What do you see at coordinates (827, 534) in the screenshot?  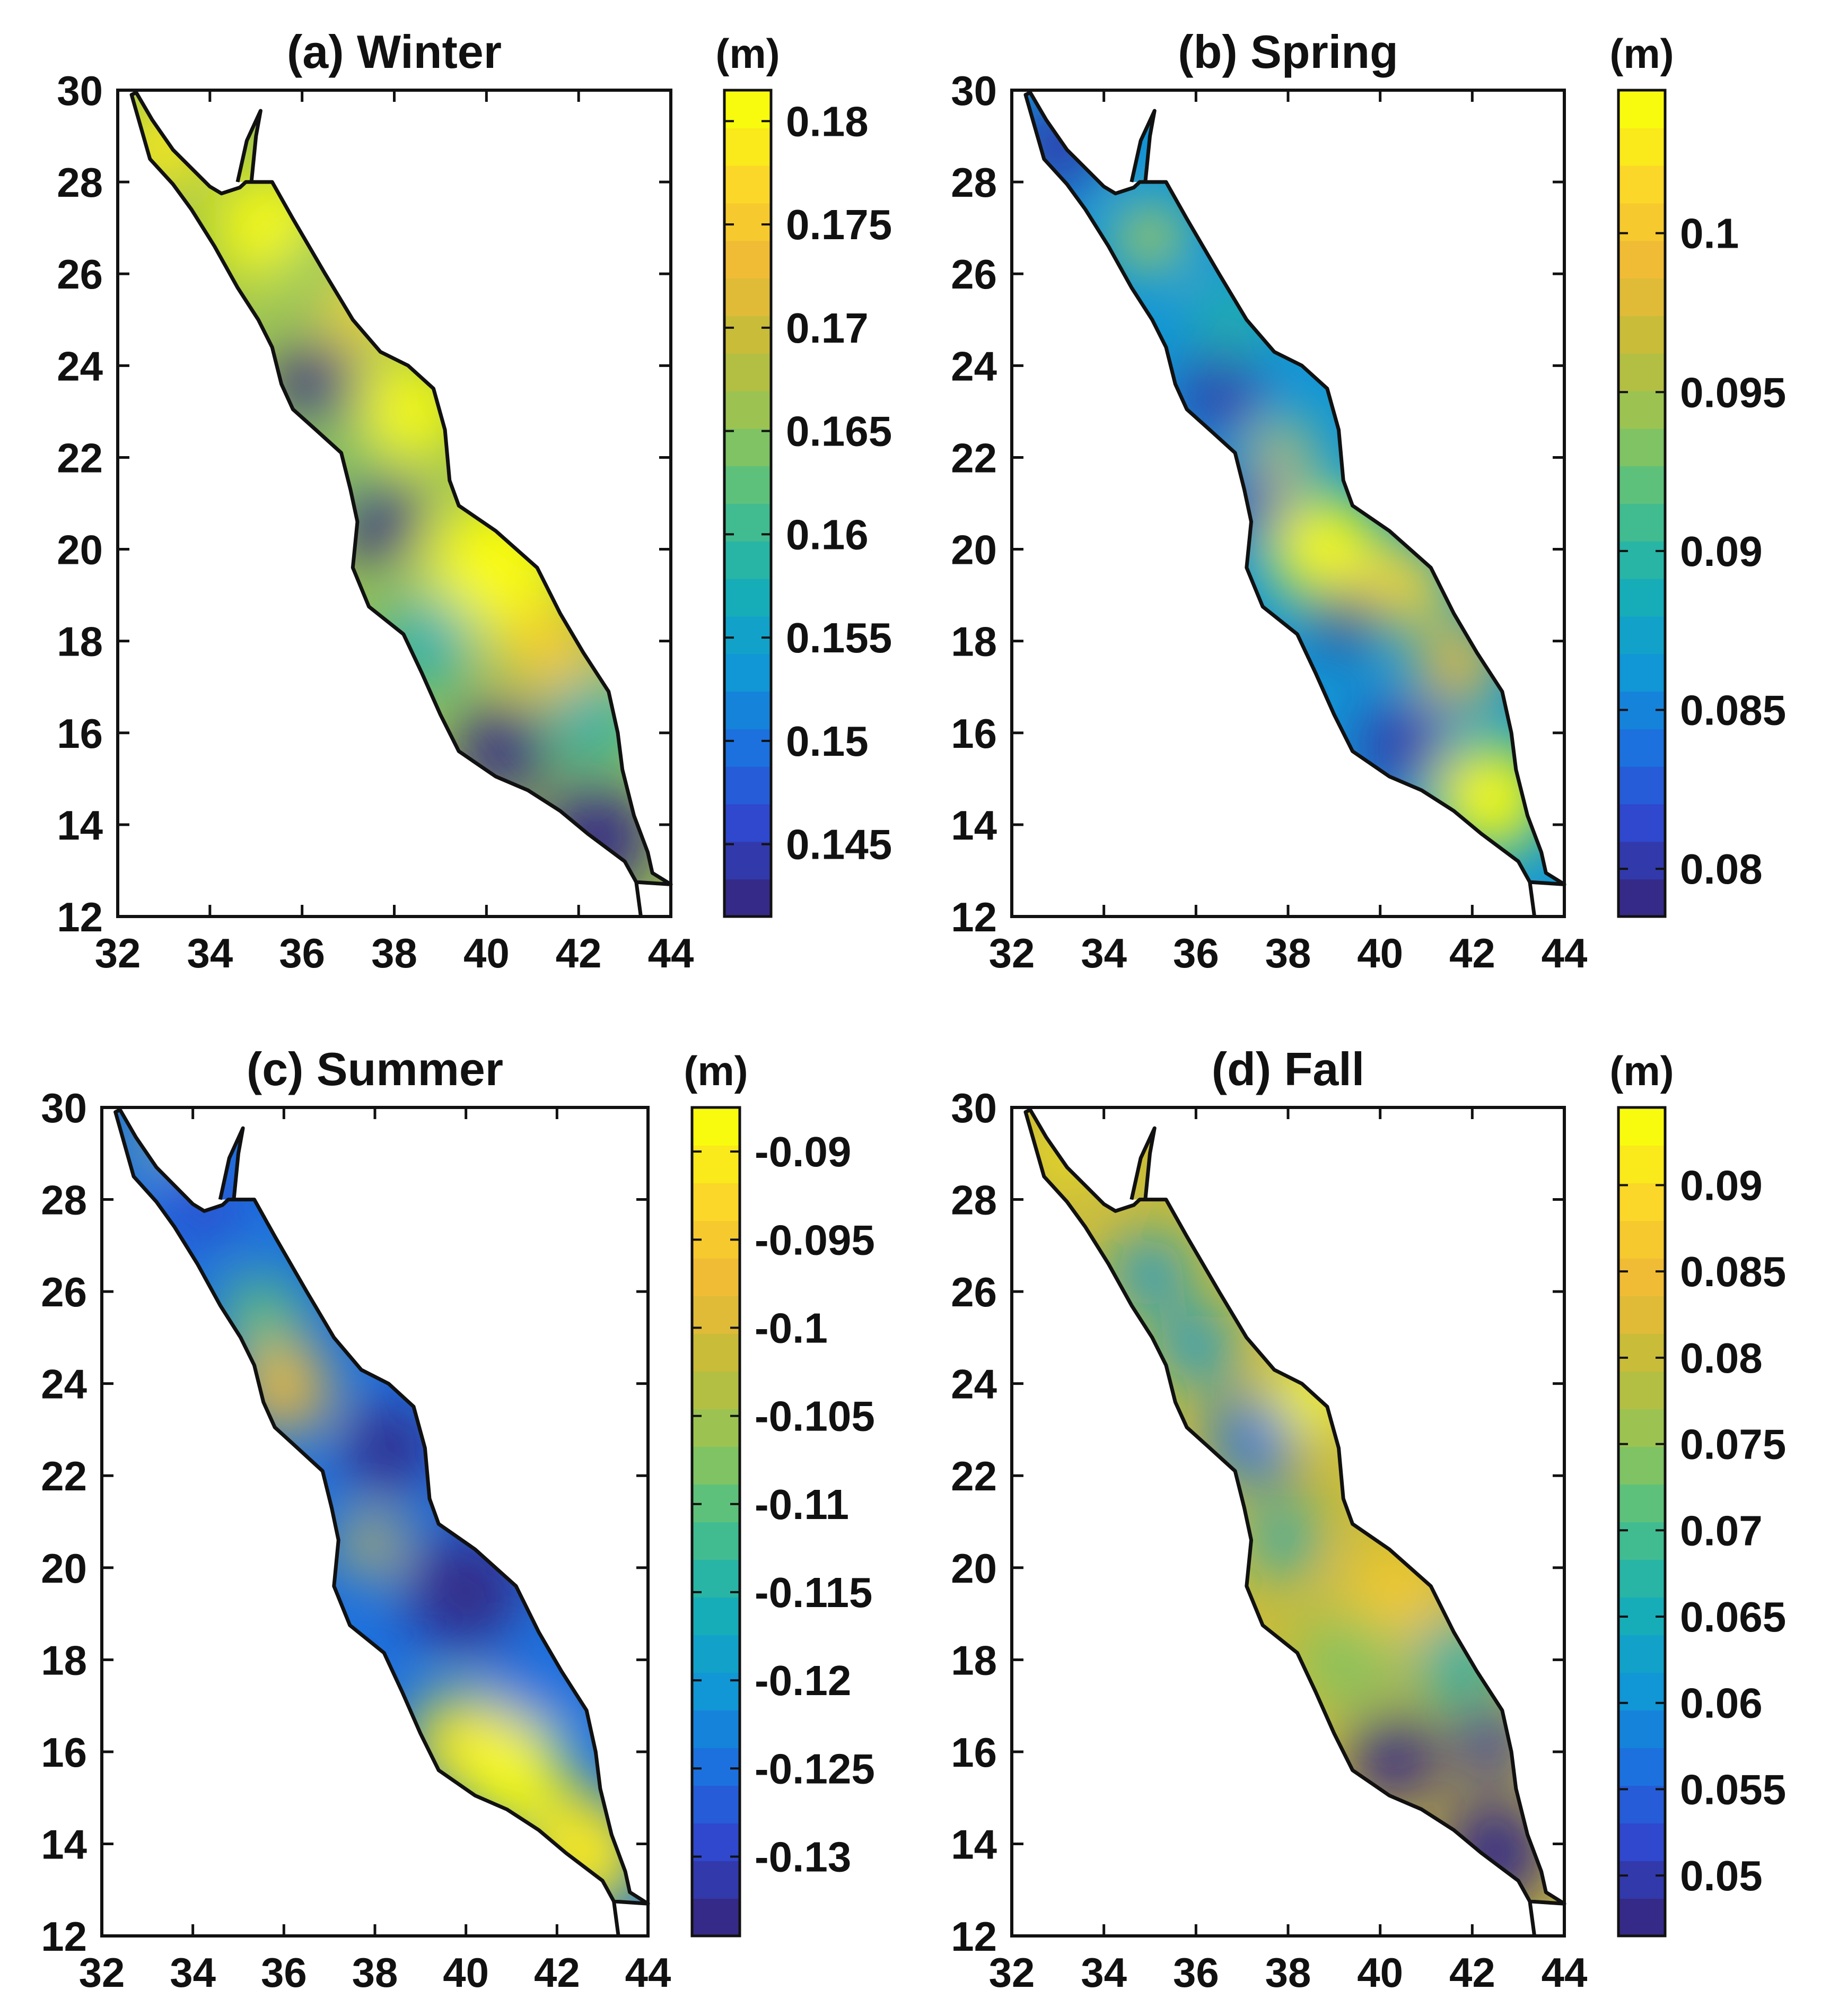 I see `colorbar-tick-label: 0.16` at bounding box center [827, 534].